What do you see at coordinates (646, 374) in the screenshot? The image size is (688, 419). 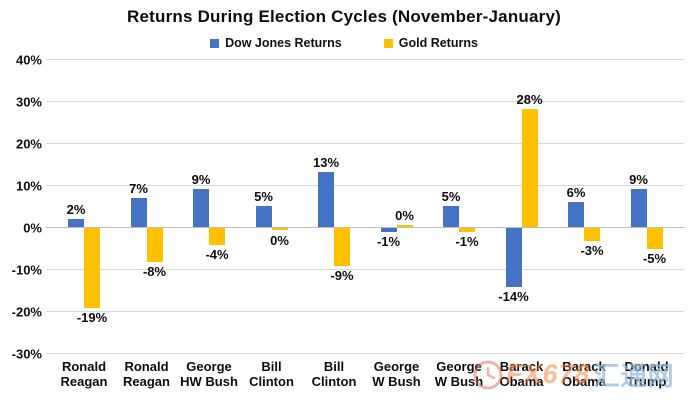 I see `x-category-label: Donald Trump` at bounding box center [646, 374].